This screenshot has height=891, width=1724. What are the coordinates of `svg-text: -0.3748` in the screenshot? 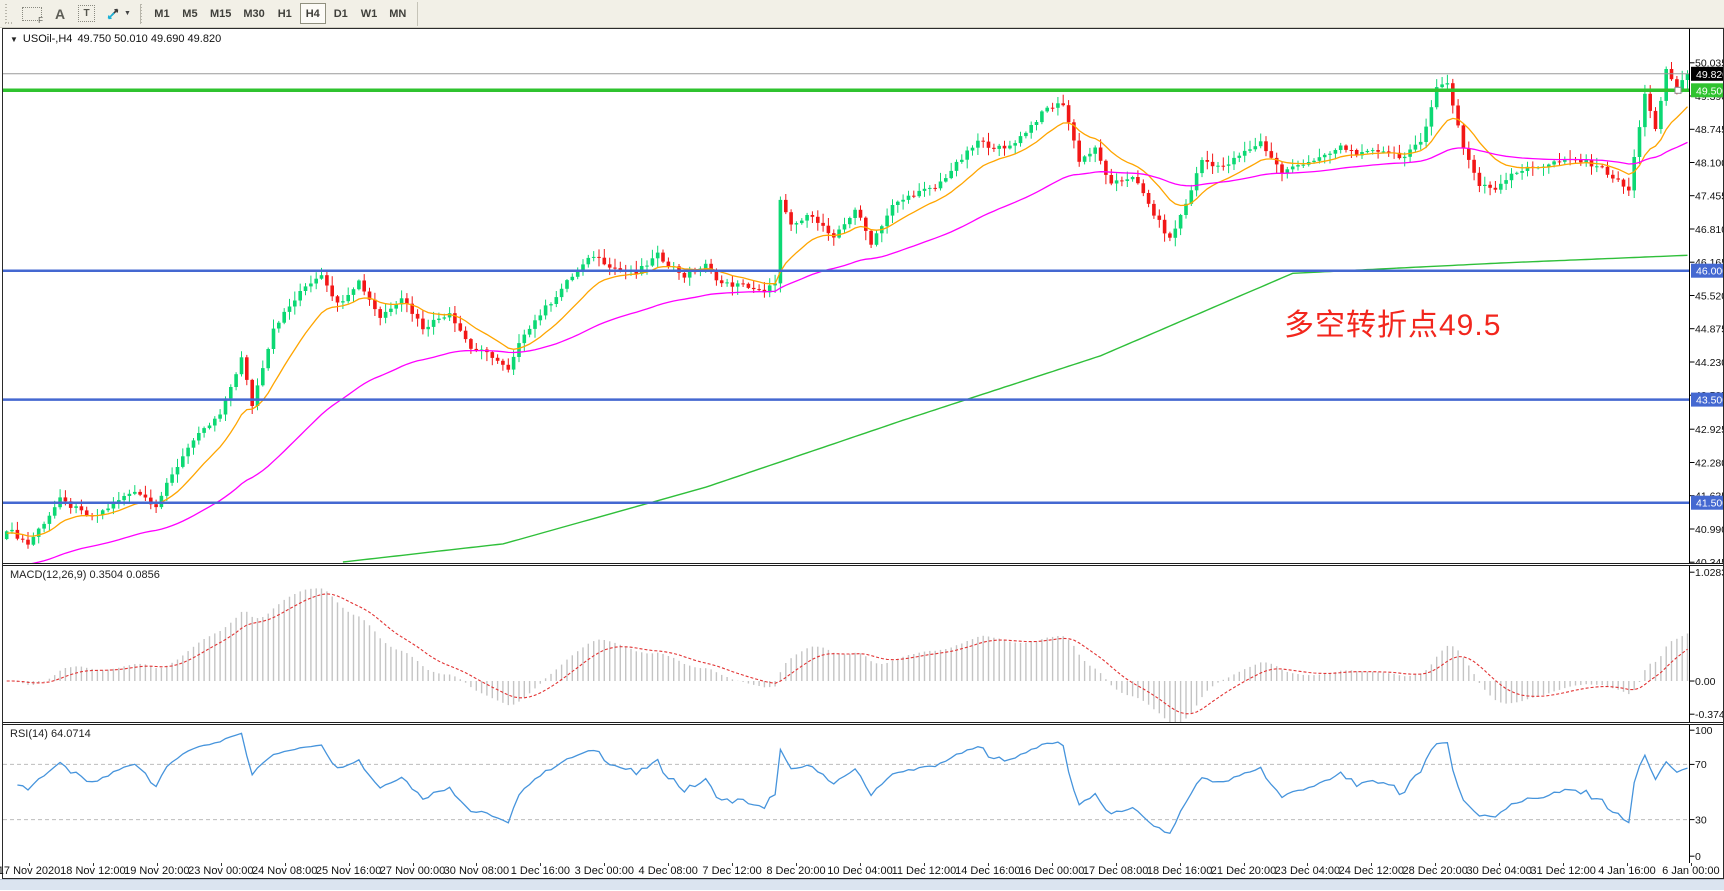 It's located at (1709, 715).